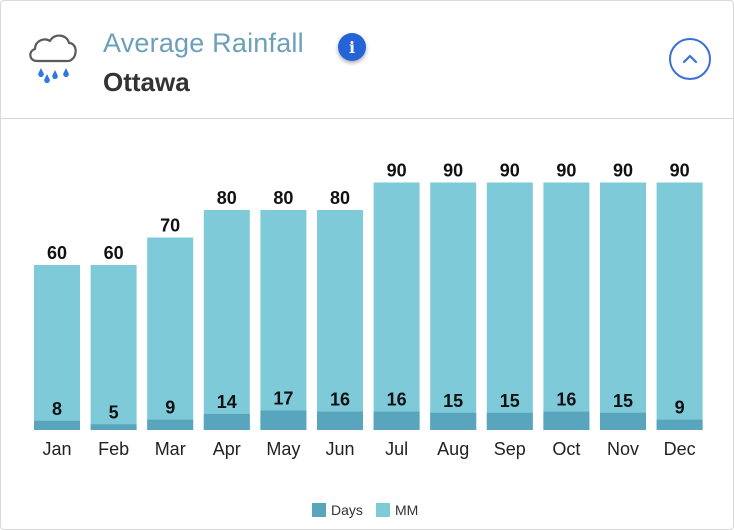 The width and height of the screenshot is (734, 530). What do you see at coordinates (566, 306) in the screenshot?
I see `bar-mm-oct` at bounding box center [566, 306].